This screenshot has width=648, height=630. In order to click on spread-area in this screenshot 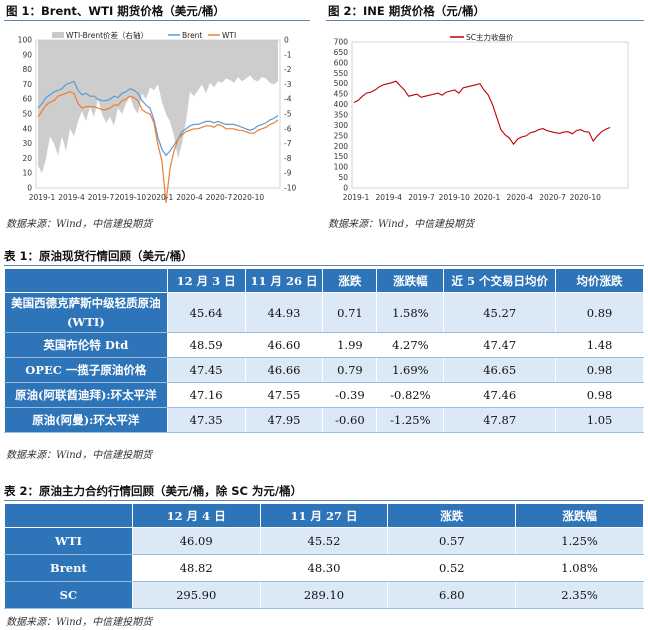, I will do `click(158, 107)`.